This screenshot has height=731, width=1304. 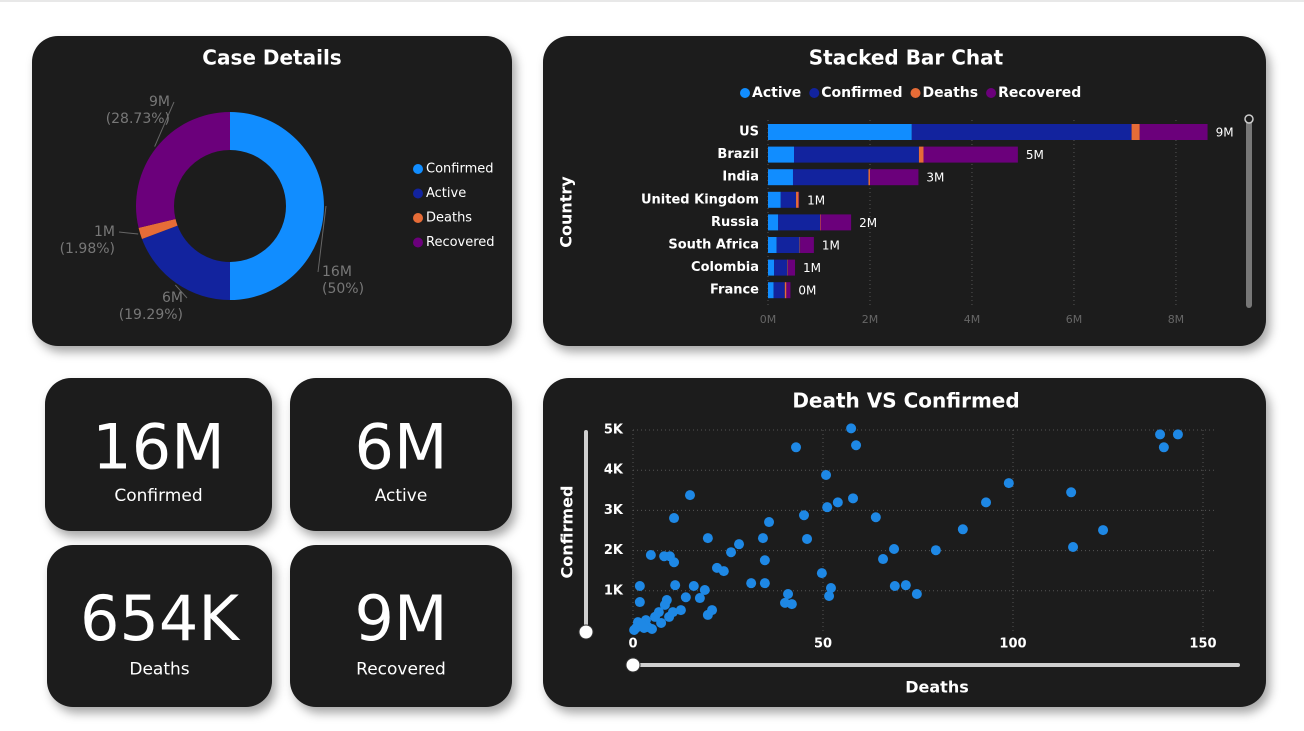 I want to click on card, so click(x=158, y=454).